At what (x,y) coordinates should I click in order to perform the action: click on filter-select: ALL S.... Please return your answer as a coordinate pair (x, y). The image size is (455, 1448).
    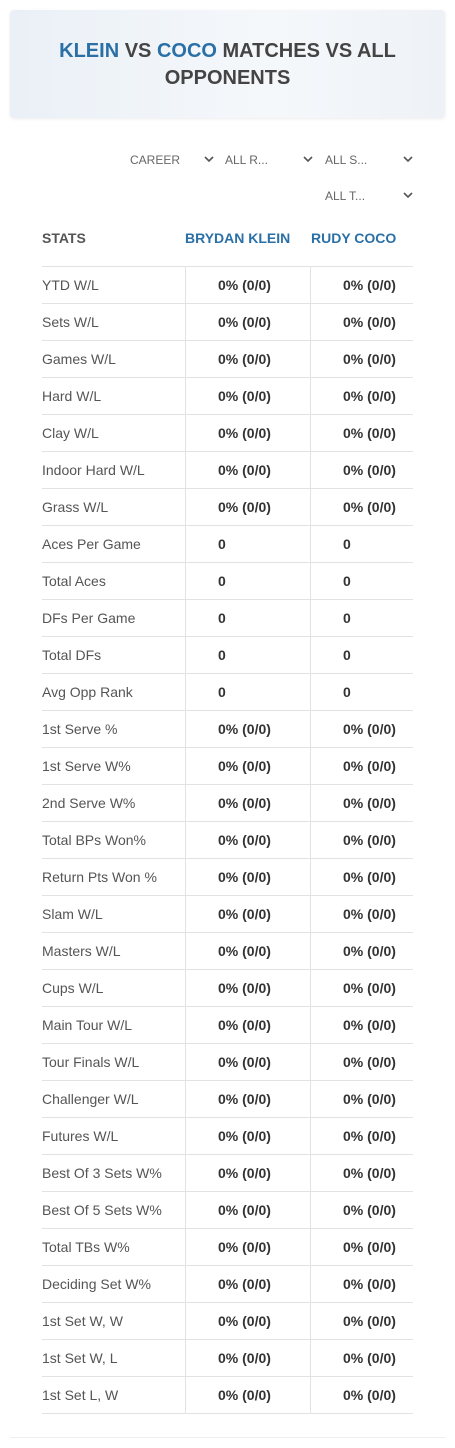
    Looking at the image, I should click on (369, 160).